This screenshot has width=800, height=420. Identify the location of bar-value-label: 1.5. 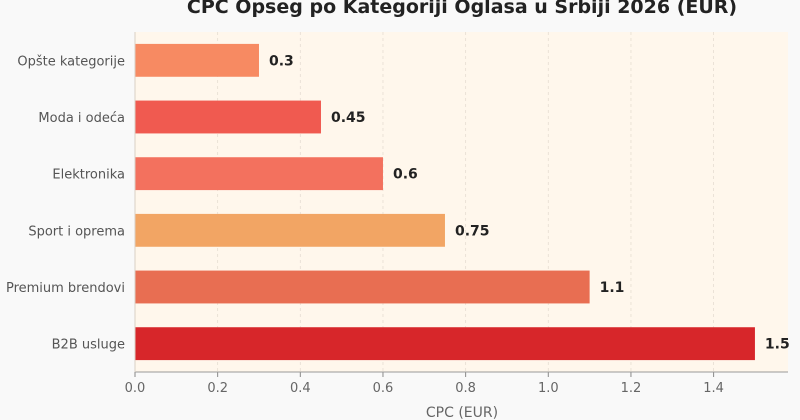
(777, 345).